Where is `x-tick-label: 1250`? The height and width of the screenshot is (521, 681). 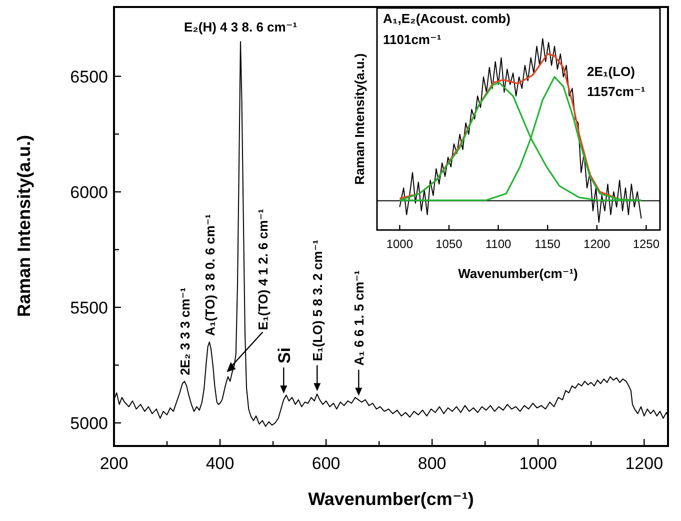
x-tick-label: 1250 is located at coordinates (646, 244).